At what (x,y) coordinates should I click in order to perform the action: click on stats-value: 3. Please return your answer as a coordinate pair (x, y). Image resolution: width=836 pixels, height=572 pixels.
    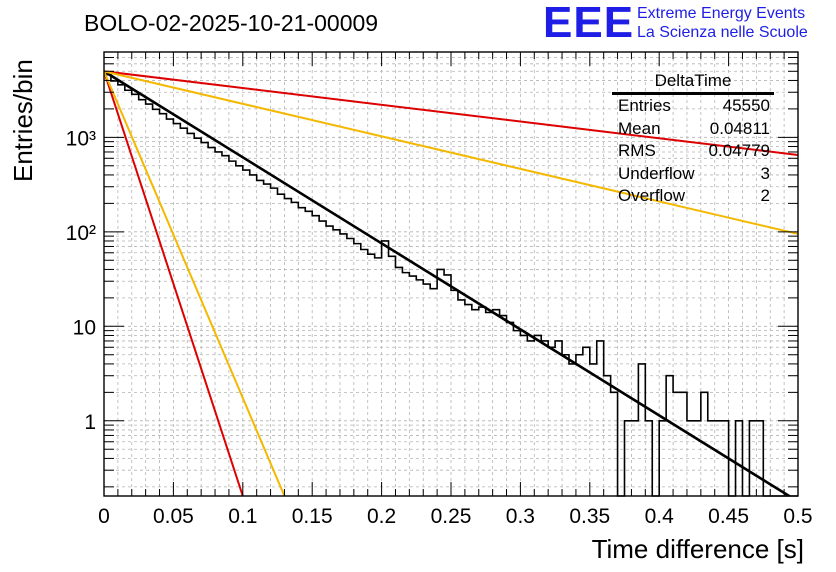
    Looking at the image, I should click on (765, 173).